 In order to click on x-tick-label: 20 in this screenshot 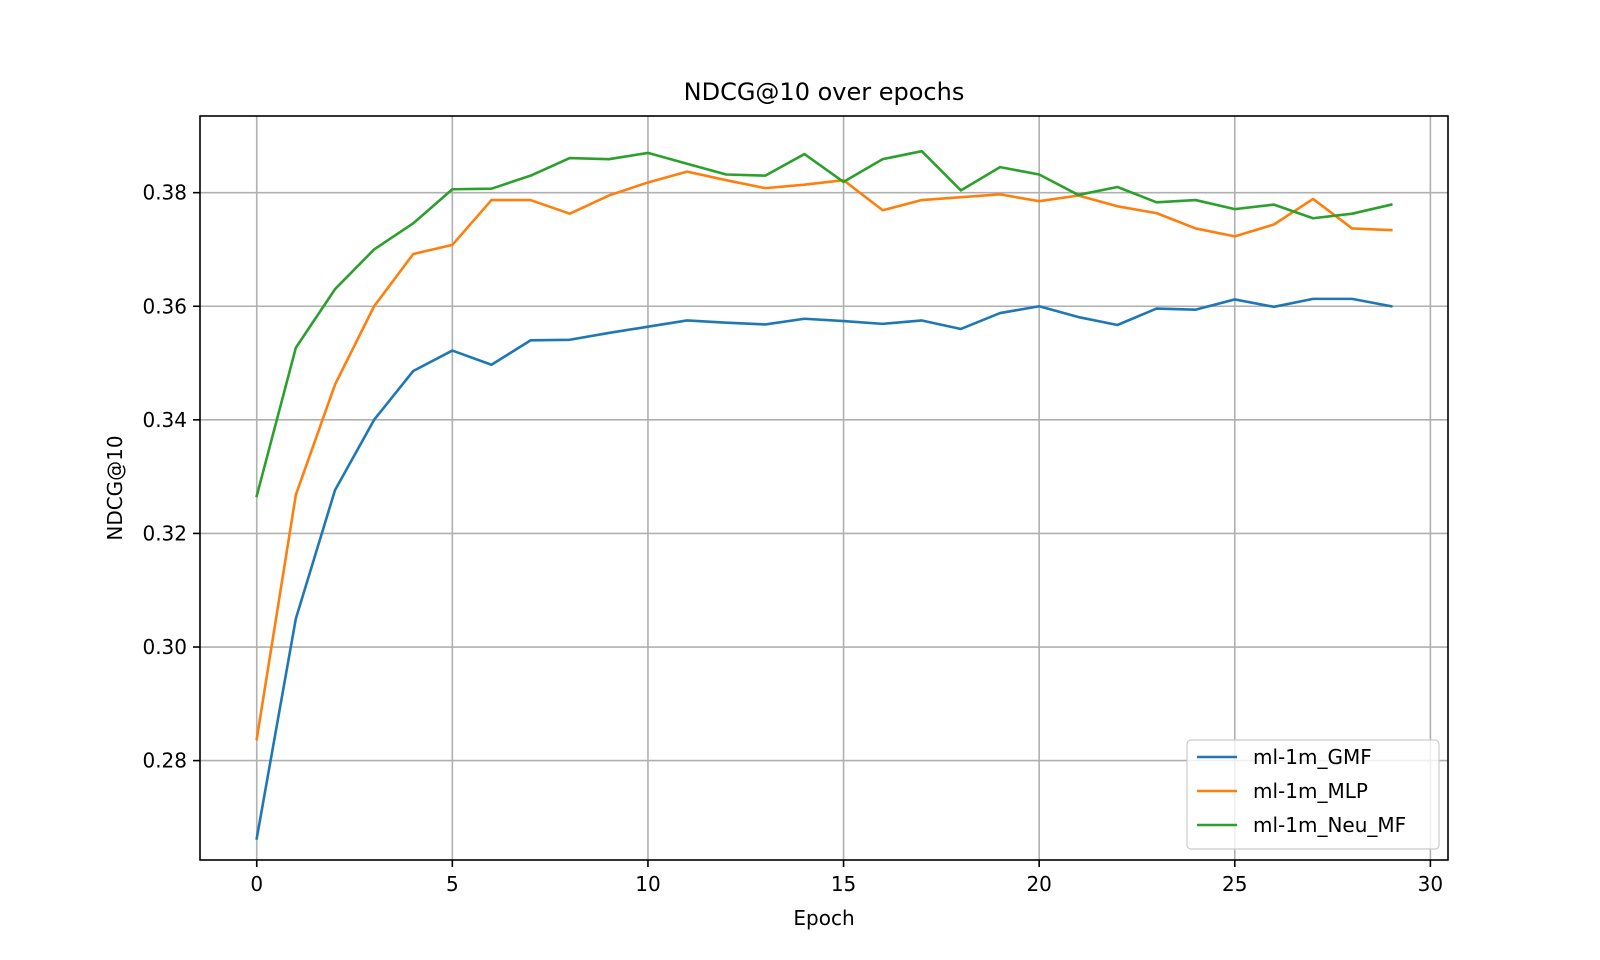, I will do `click(1038, 884)`.